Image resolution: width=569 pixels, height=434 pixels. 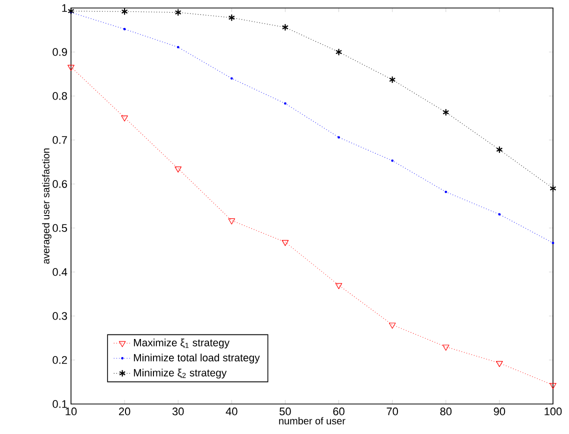 I want to click on y-axis-title: averaged user satisfaction, so click(x=47, y=206).